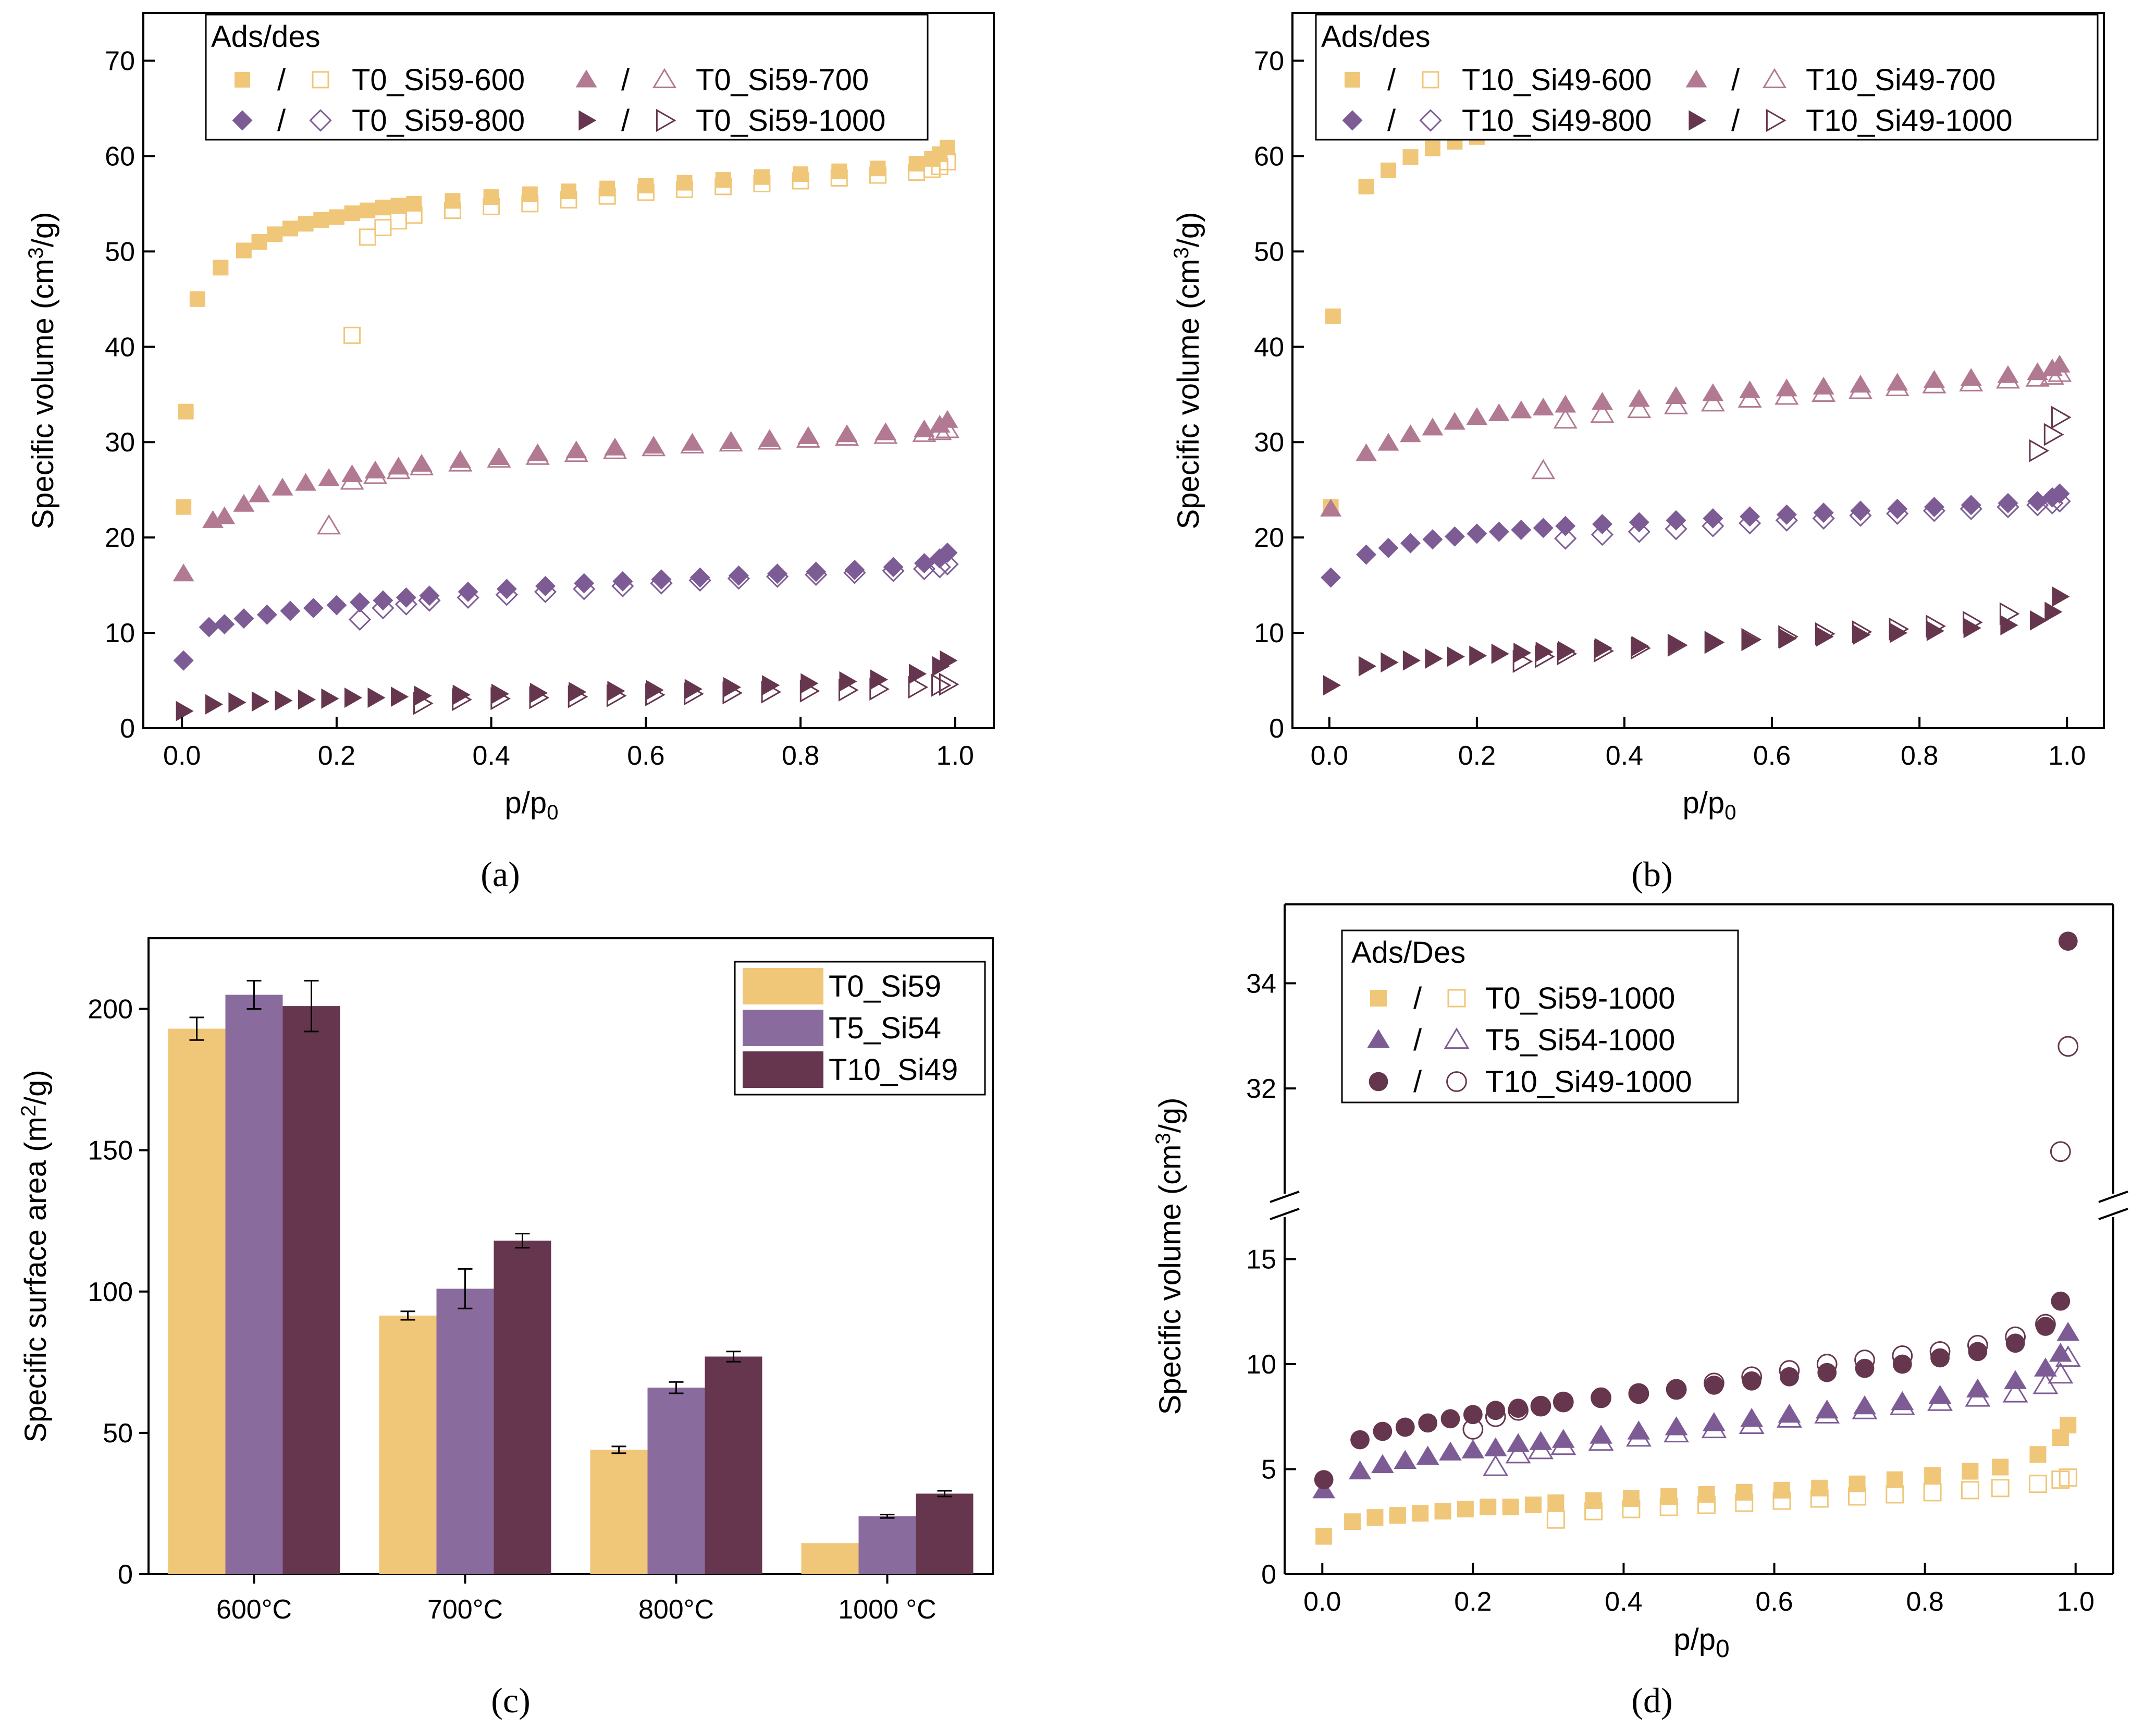 This screenshot has width=2156, height=1729. I want to click on y-tick-label: 30, so click(1269, 442).